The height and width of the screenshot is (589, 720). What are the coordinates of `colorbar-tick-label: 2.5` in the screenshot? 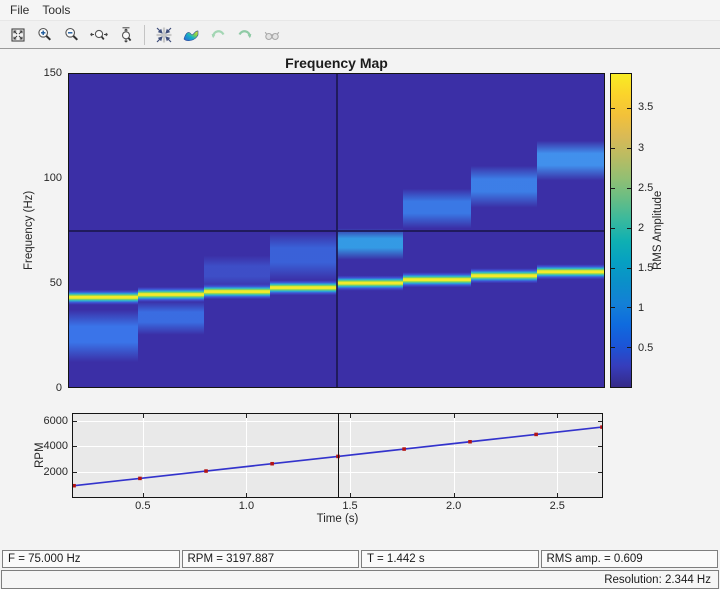 It's located at (646, 187).